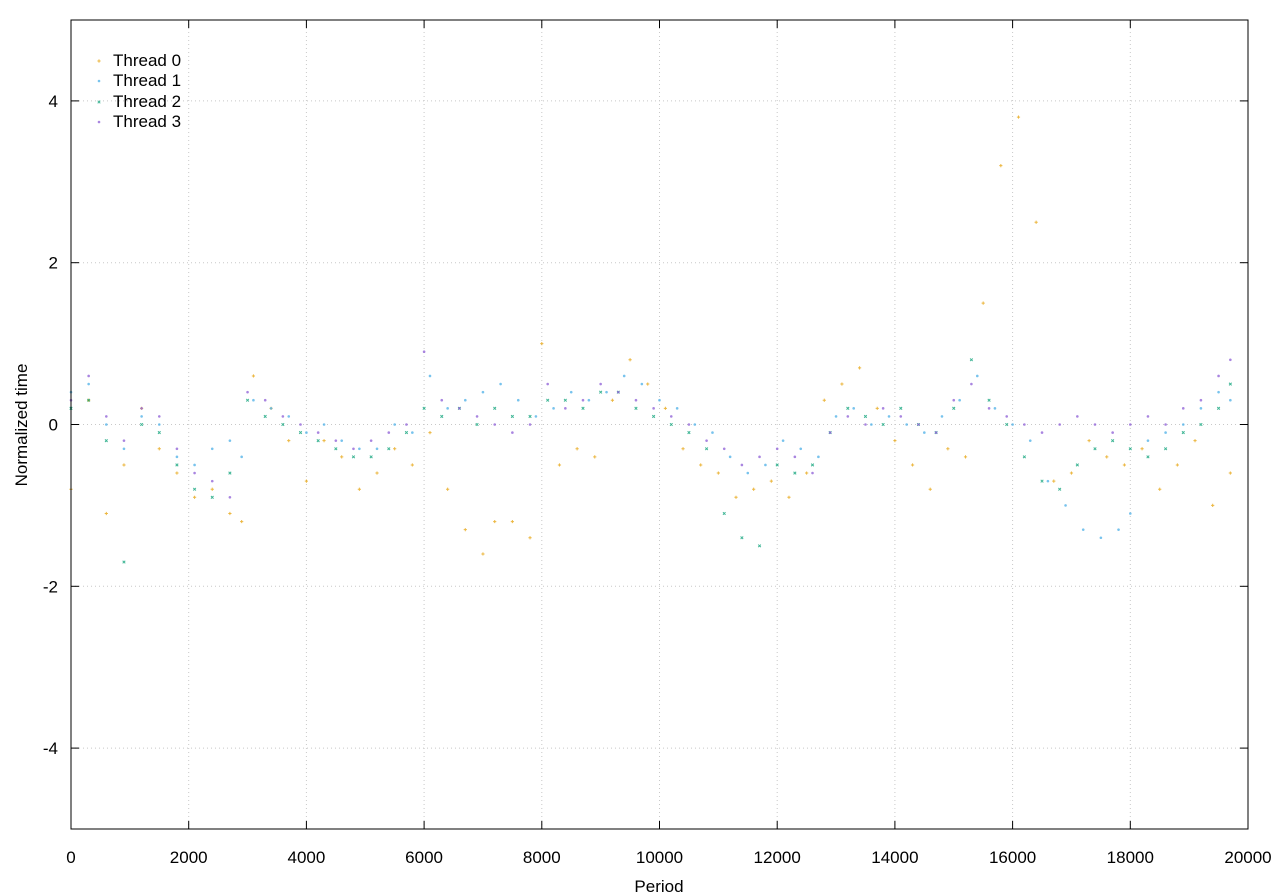 The width and height of the screenshot is (1280, 896). Describe the element at coordinates (424, 857) in the screenshot. I see `x-tick-label: 6000` at that location.